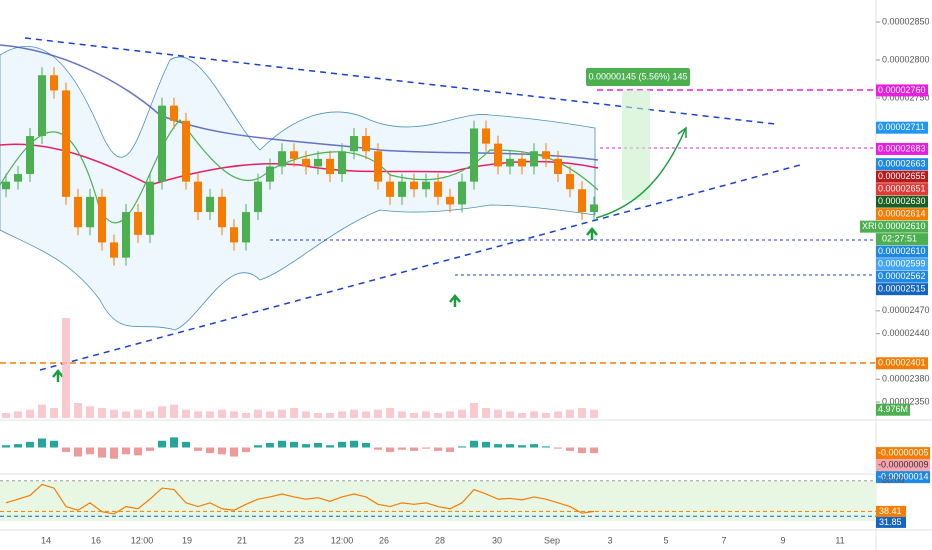 This screenshot has height=550, width=932. Describe the element at coordinates (868, 226) in the screenshot. I see `symbol-tag` at that location.